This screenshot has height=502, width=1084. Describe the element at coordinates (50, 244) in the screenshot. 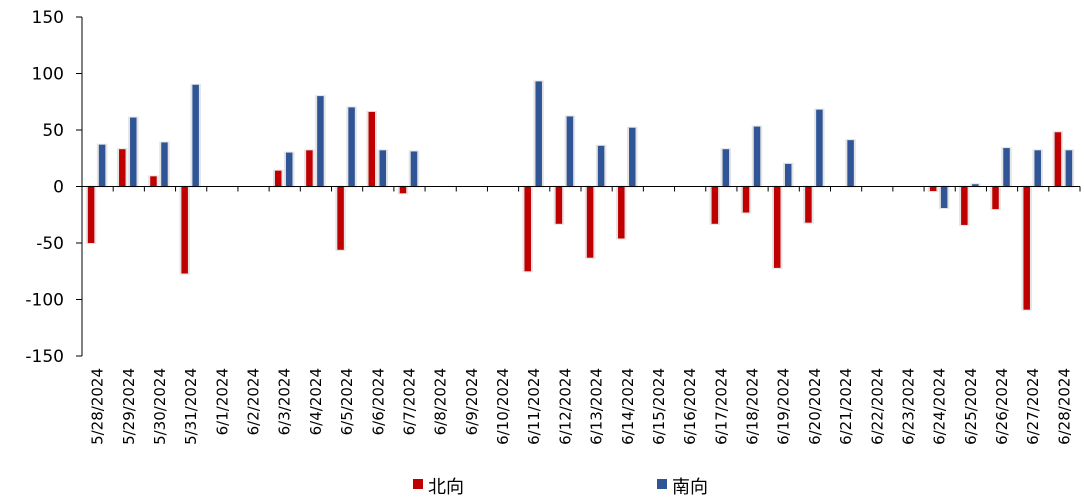

I see `y-tick-label: -50` at that location.